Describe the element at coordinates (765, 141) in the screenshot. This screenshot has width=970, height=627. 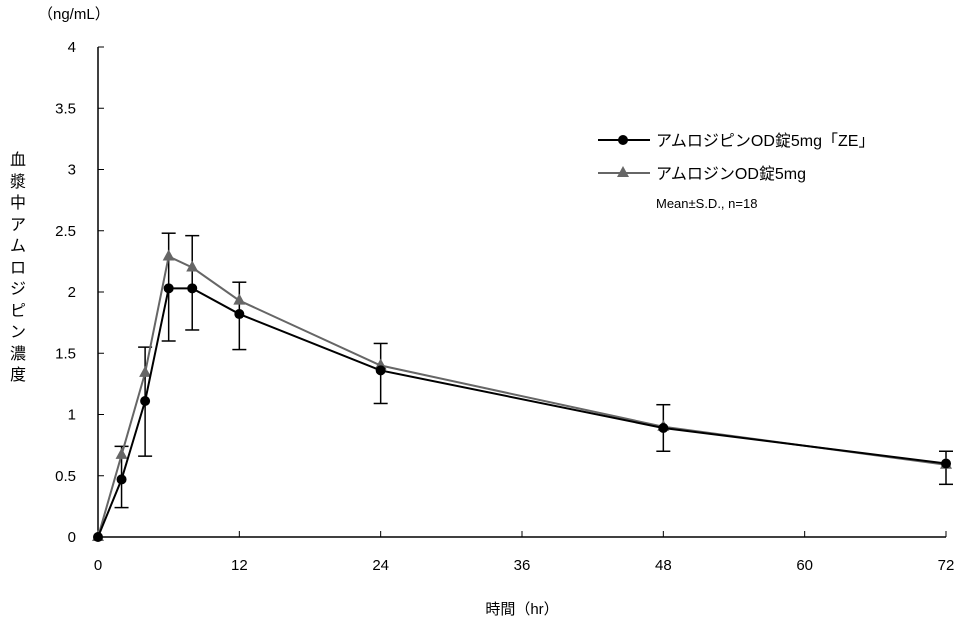
I see `legend-label-1: アムロジピンOD錠5mg「ZE」` at that location.